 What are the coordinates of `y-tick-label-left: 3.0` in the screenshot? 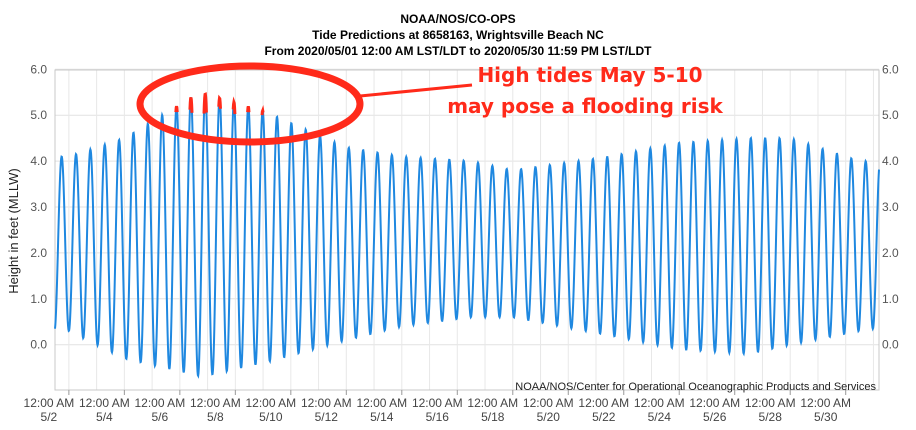 It's located at (38, 207).